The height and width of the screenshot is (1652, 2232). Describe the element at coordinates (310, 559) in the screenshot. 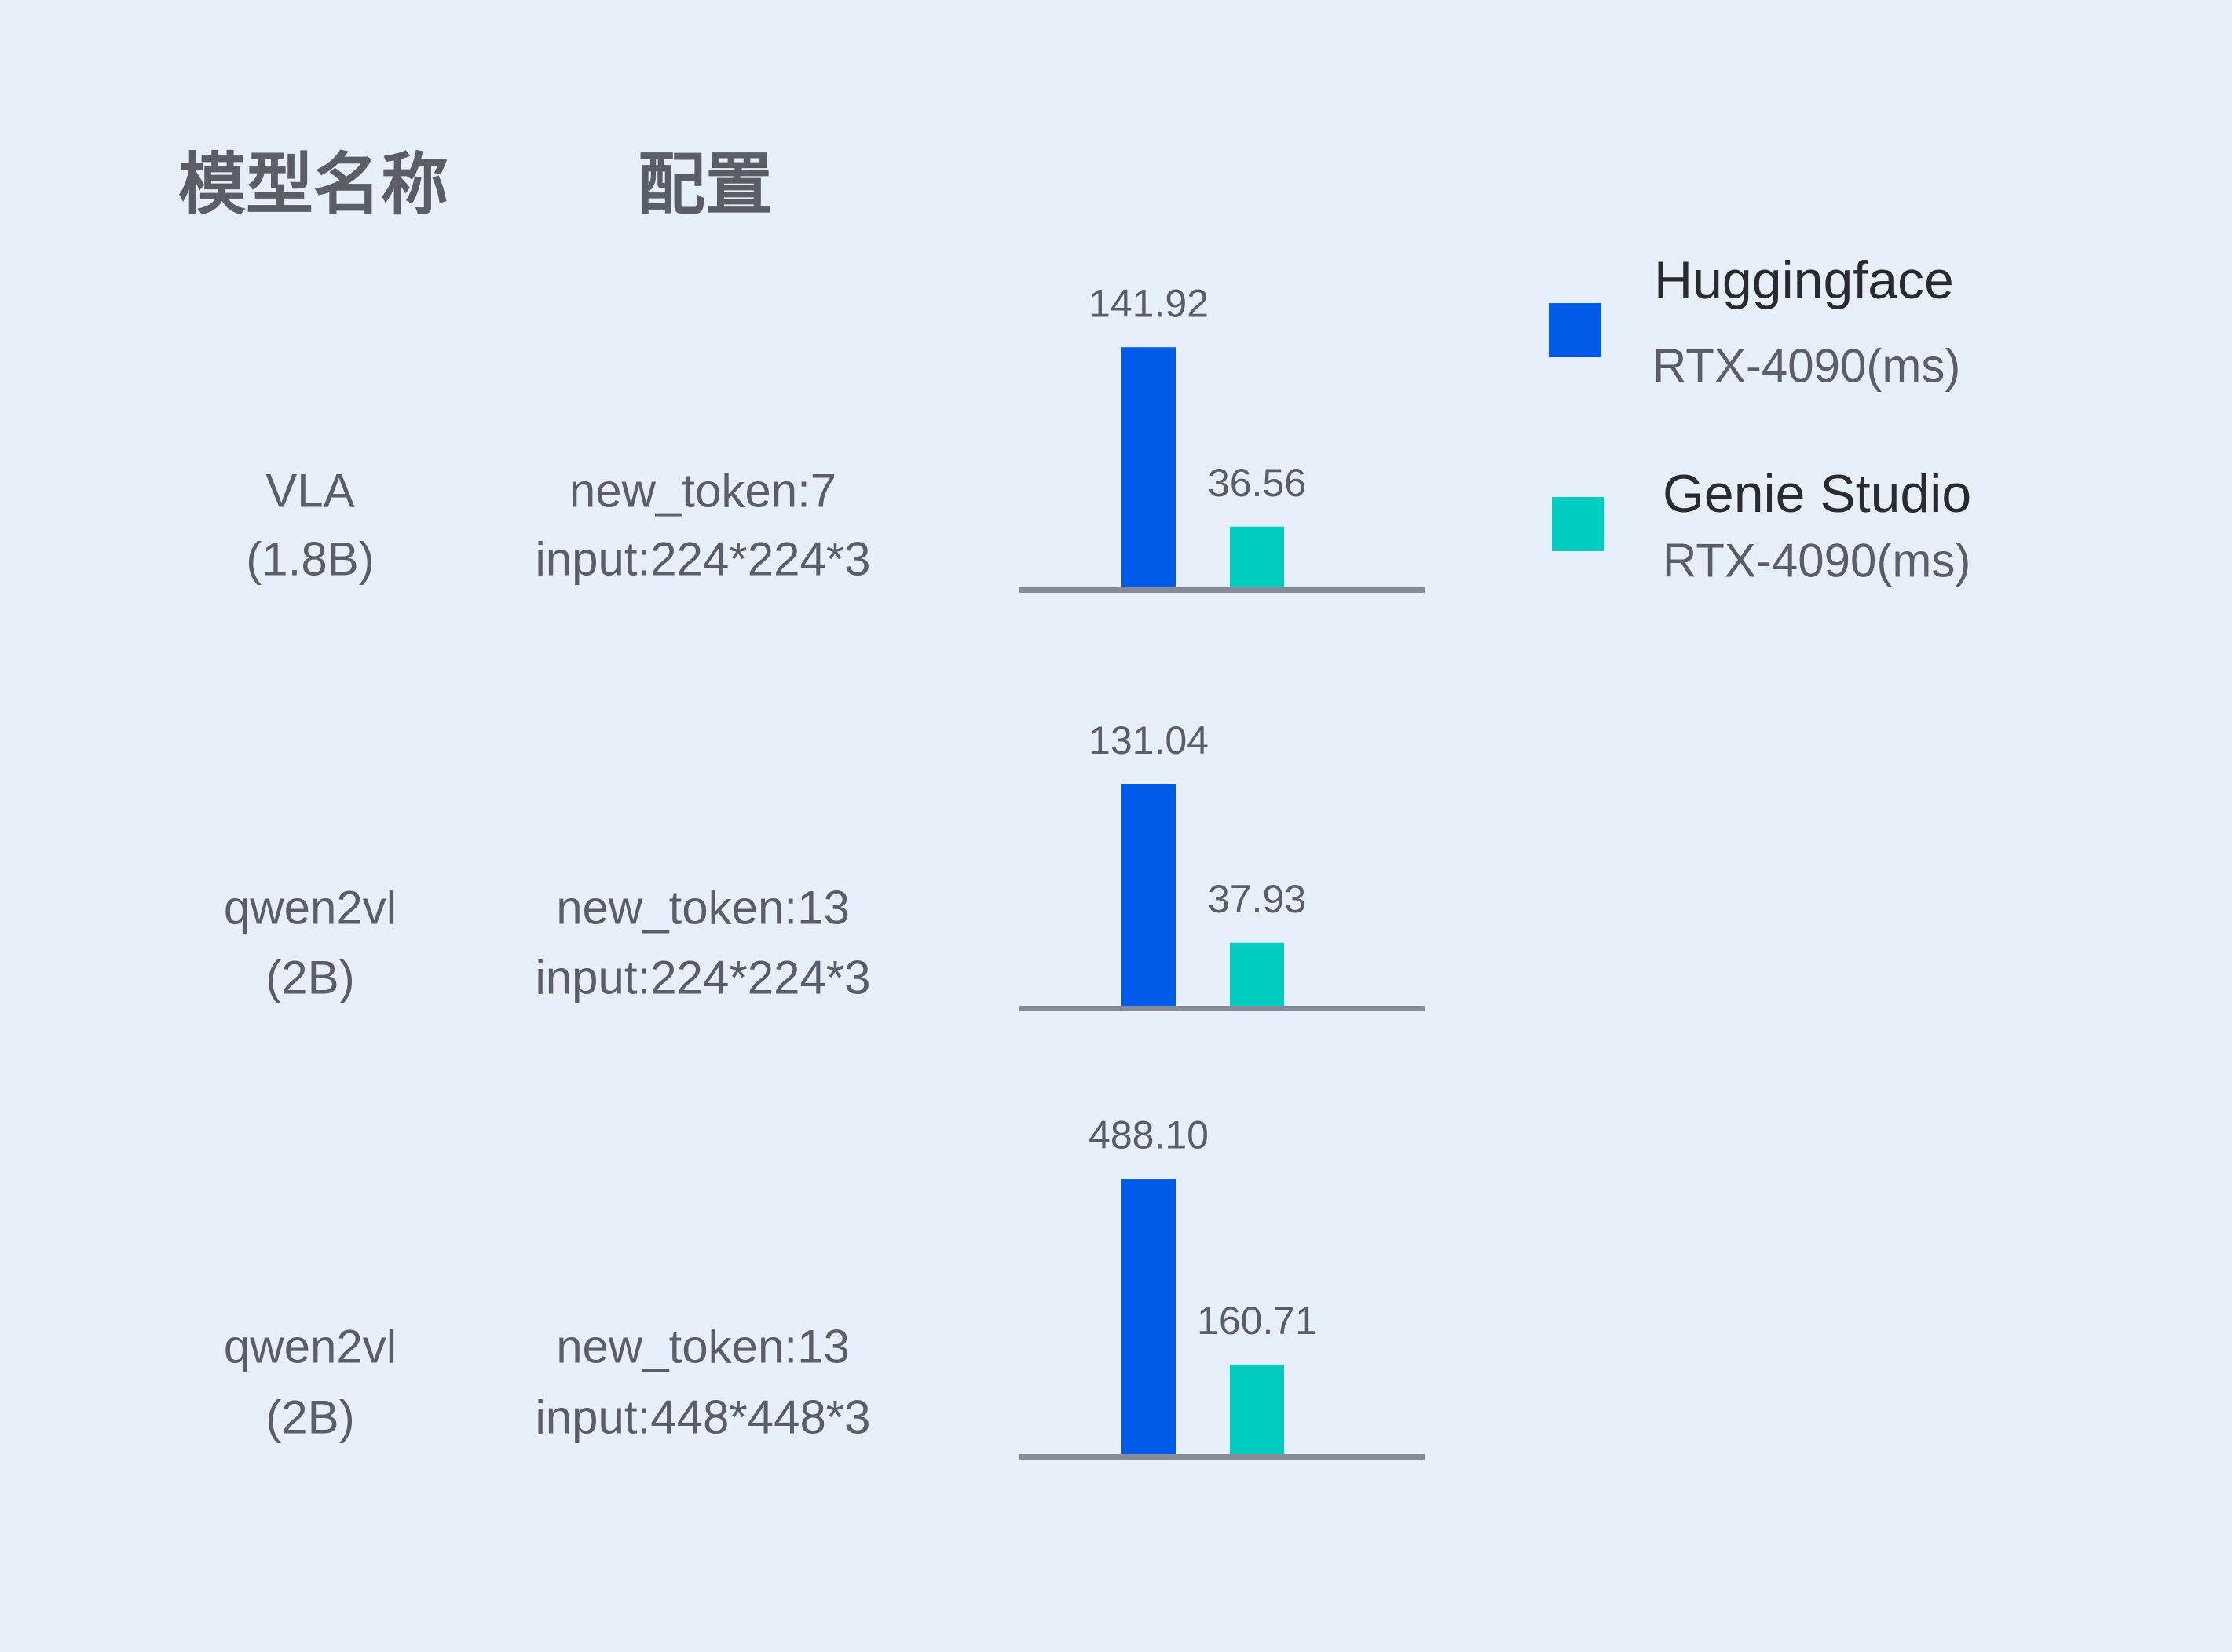

I see `model-size: (1.8B)` at that location.